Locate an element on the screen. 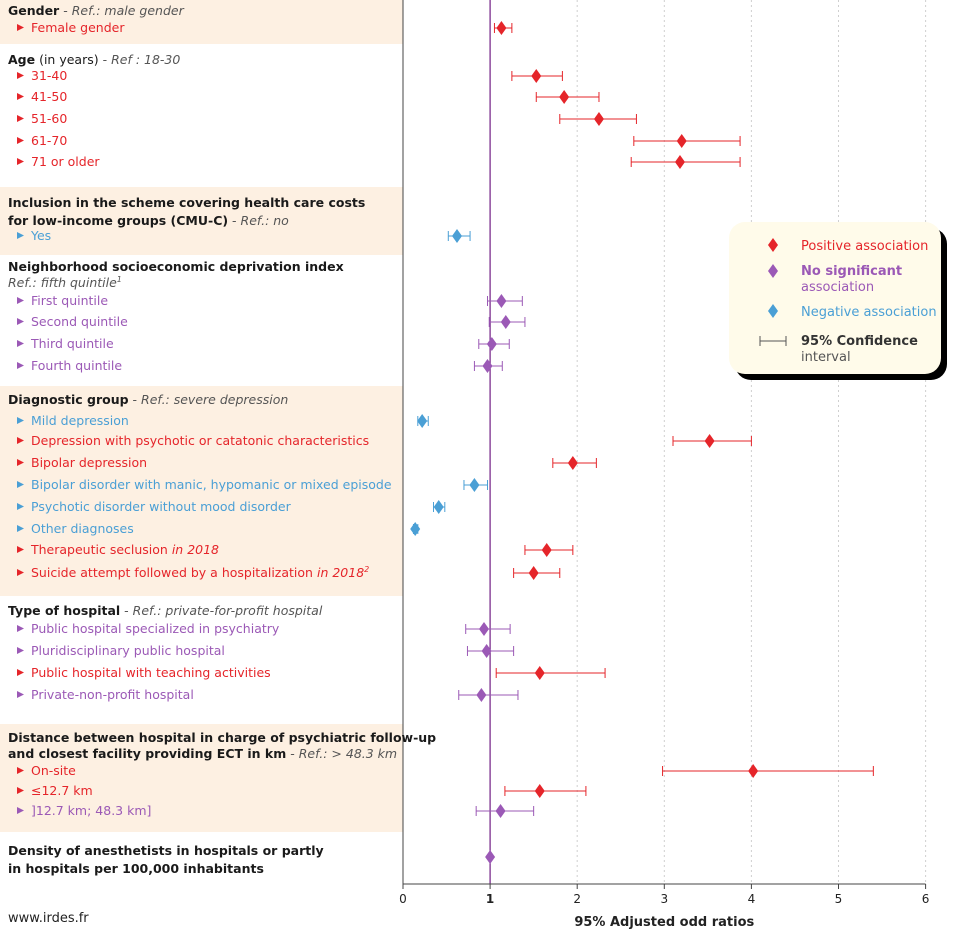 The width and height of the screenshot is (967, 947). row-label: Fourth quintile is located at coordinates (76, 365).